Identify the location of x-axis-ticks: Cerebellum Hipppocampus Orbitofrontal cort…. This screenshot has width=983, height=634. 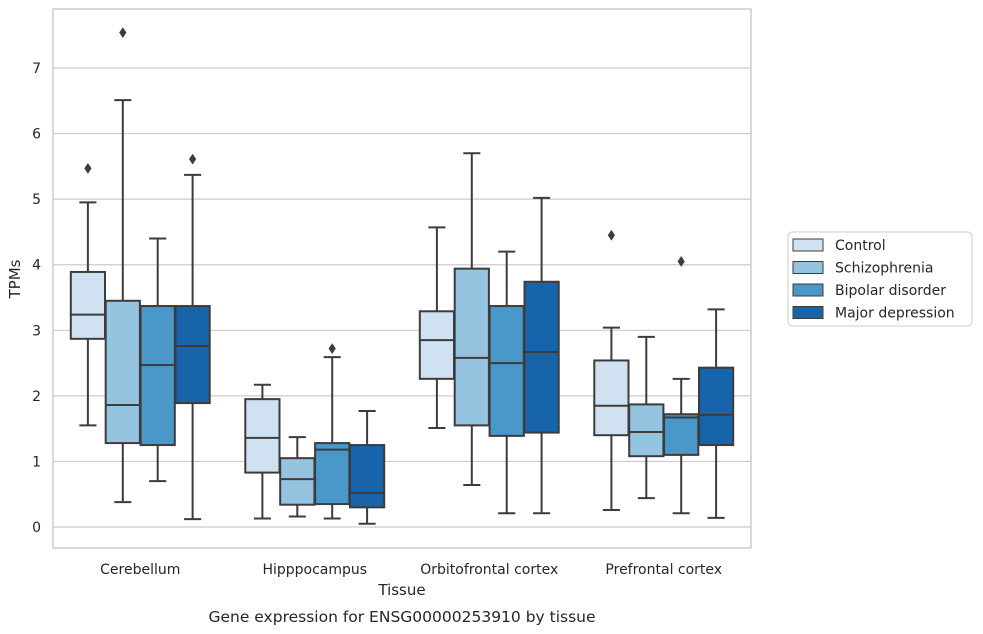
(411, 570).